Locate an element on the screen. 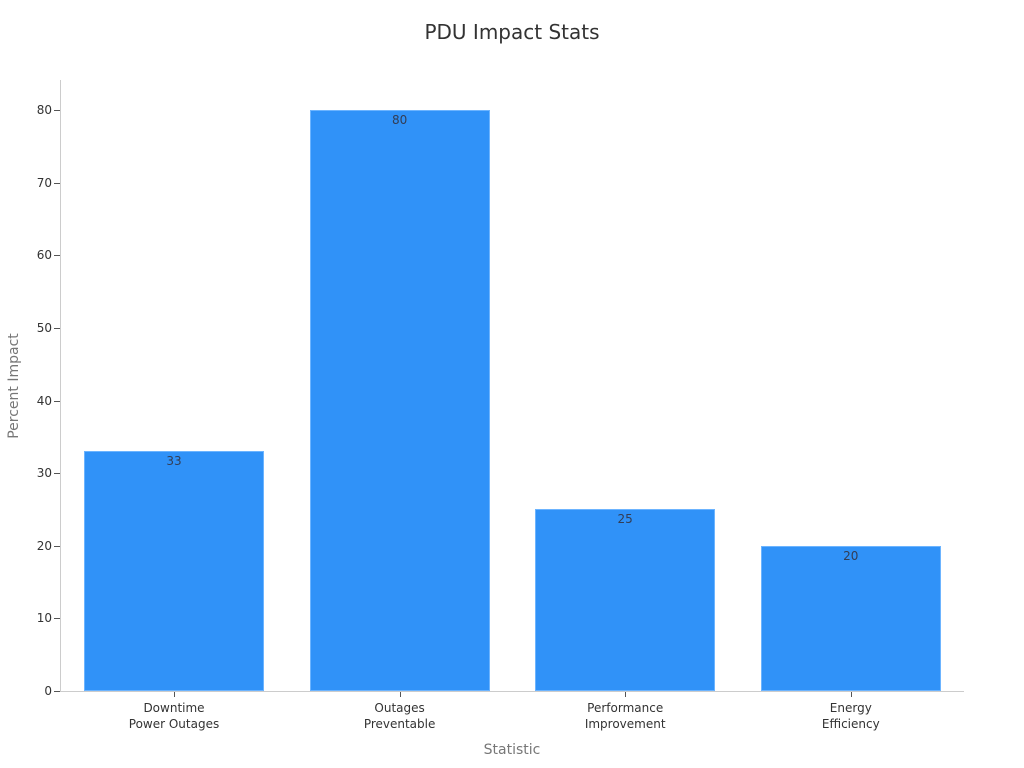 This screenshot has width=1024, height=768. y-tick-label: 60 is located at coordinates (44, 255).